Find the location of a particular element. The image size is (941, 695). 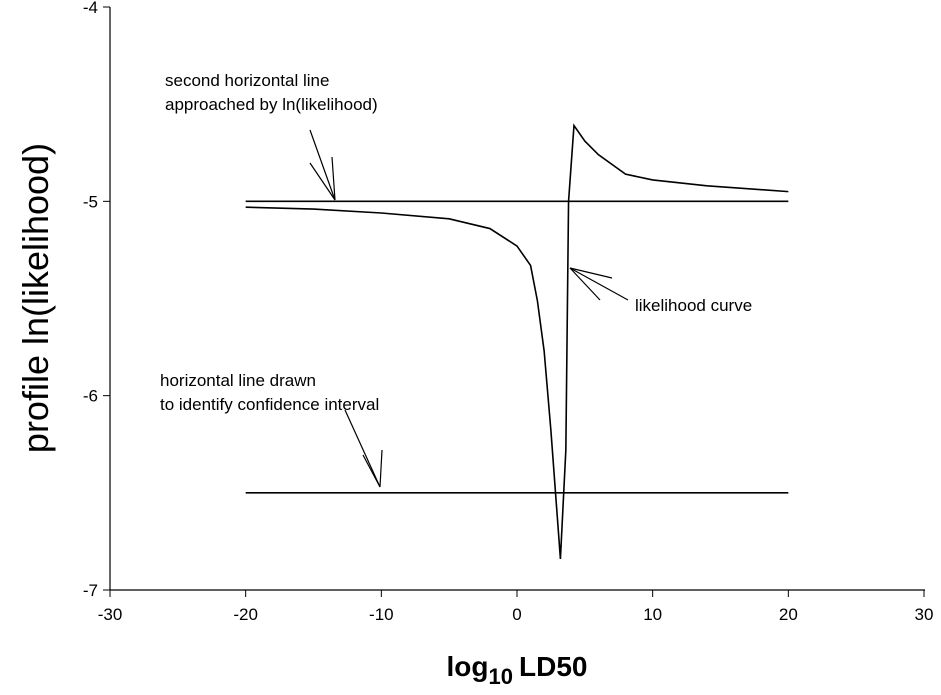

y-tick-label: -4 is located at coordinates (90, 8).